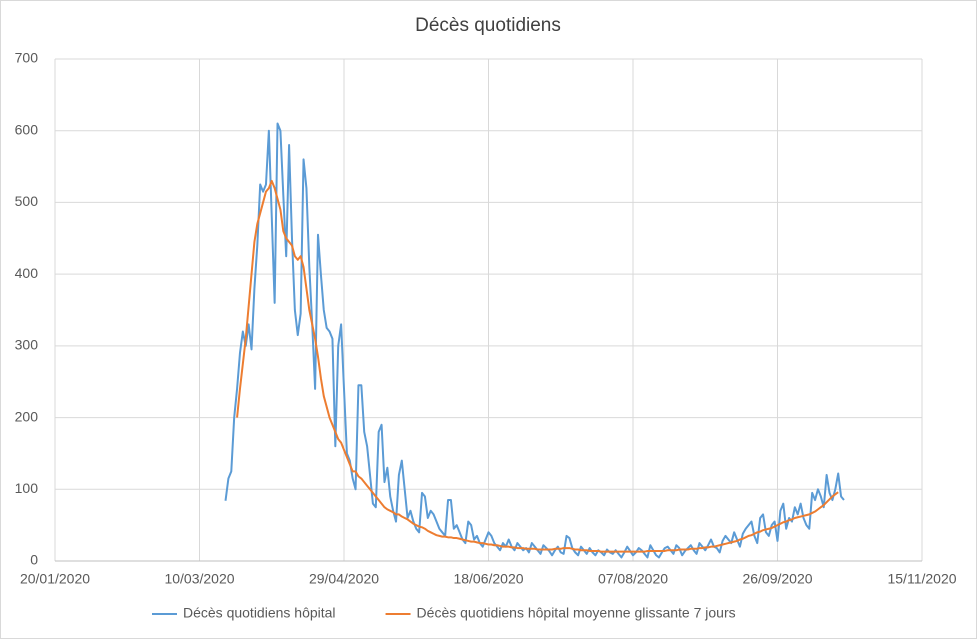  I want to click on y-tick-label: 200, so click(27, 416).